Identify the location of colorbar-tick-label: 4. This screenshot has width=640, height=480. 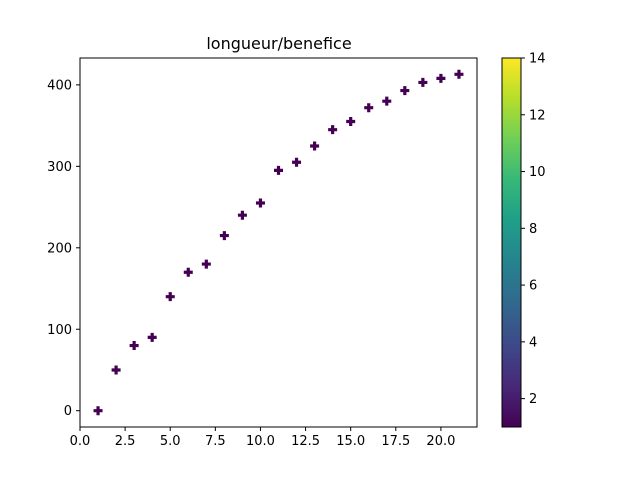
(533, 342).